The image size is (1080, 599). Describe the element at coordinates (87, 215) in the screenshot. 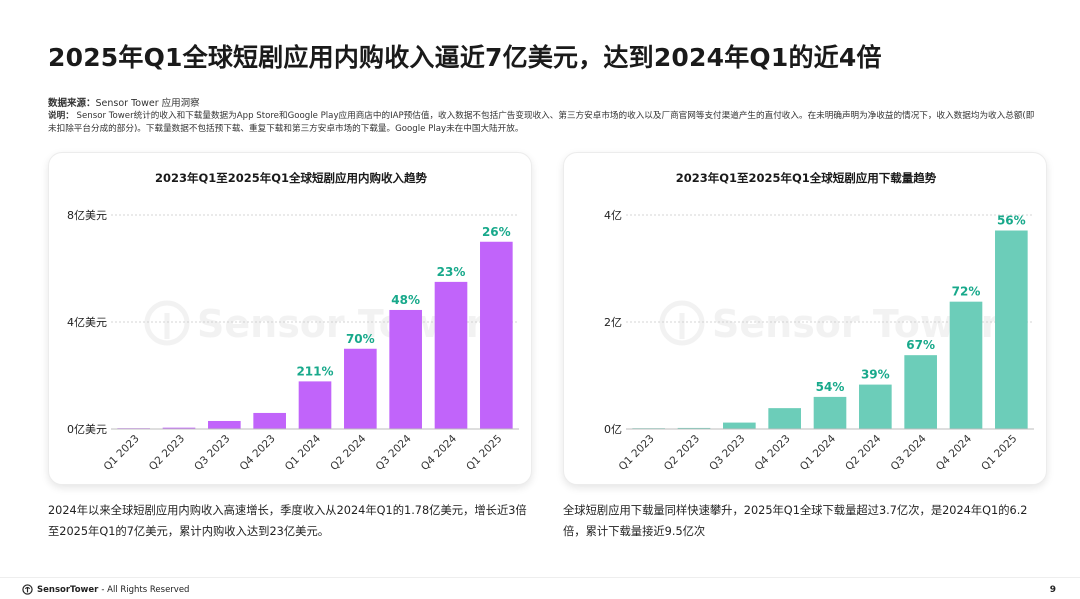

I see `y-tick-label: 8亿美元` at that location.